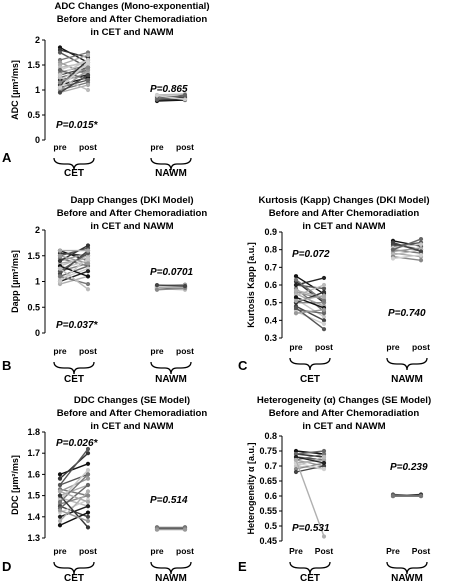 This screenshot has width=474, height=587. Describe the element at coordinates (77, 125) in the screenshot. I see `p-value-cet: P=0.015*` at that location.